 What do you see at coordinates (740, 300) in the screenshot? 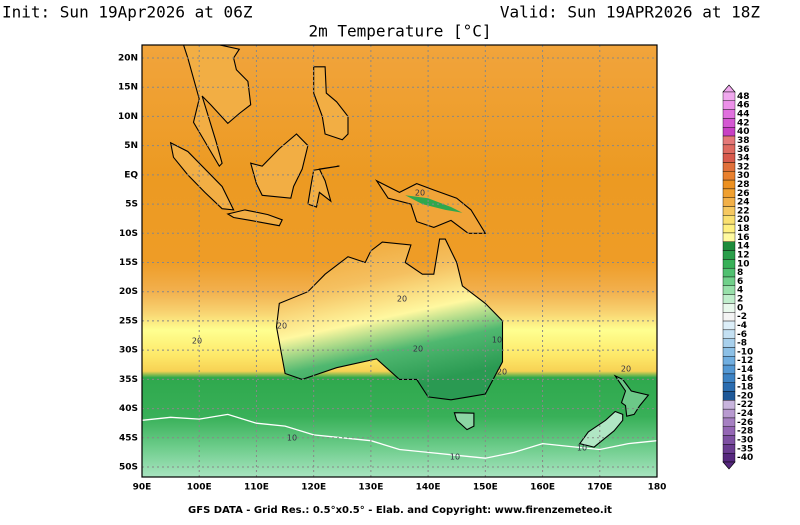
I see `colorbar-label: 2` at bounding box center [740, 300].